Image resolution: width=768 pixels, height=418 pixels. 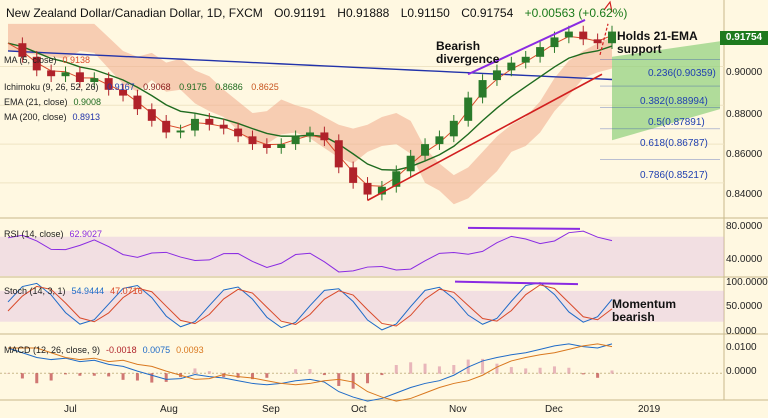 I want to click on stoch-tick: 50.0000, so click(x=744, y=306).